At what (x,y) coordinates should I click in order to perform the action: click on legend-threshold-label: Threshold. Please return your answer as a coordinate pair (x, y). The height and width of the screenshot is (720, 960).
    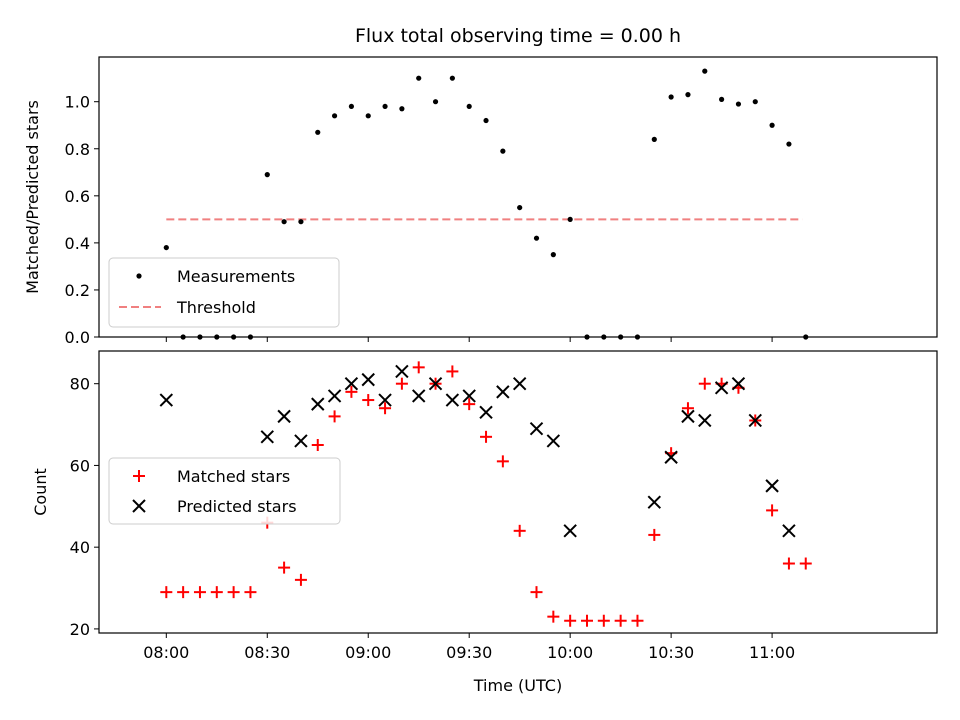
    Looking at the image, I should click on (216, 307).